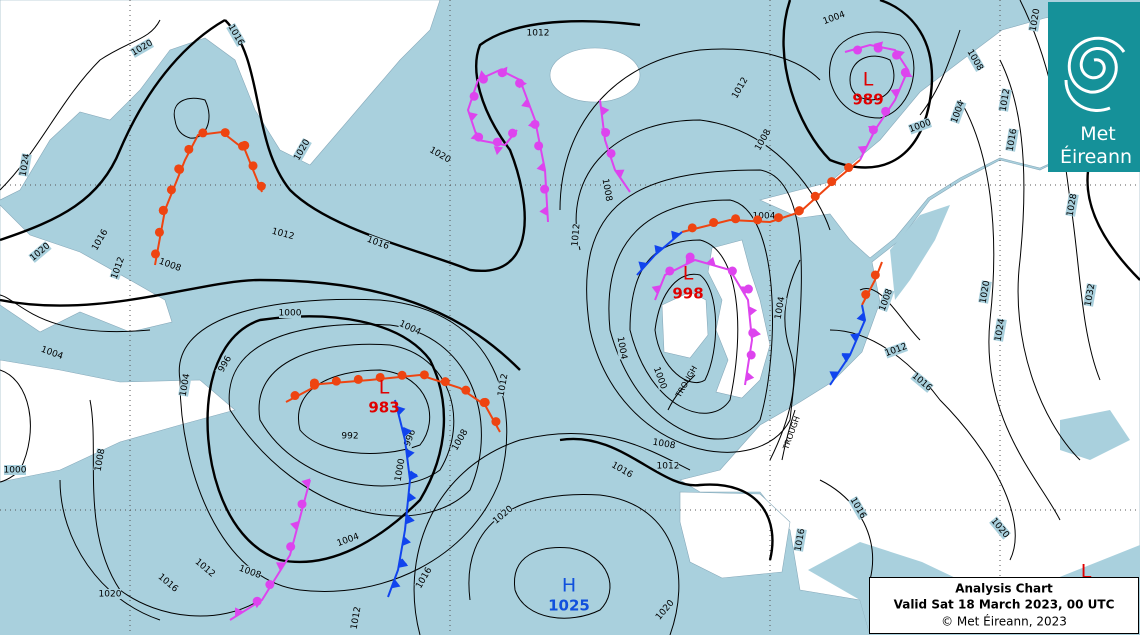 Image resolution: width=1140 pixels, height=635 pixels. I want to click on centre-pressure: 989, so click(867, 100).